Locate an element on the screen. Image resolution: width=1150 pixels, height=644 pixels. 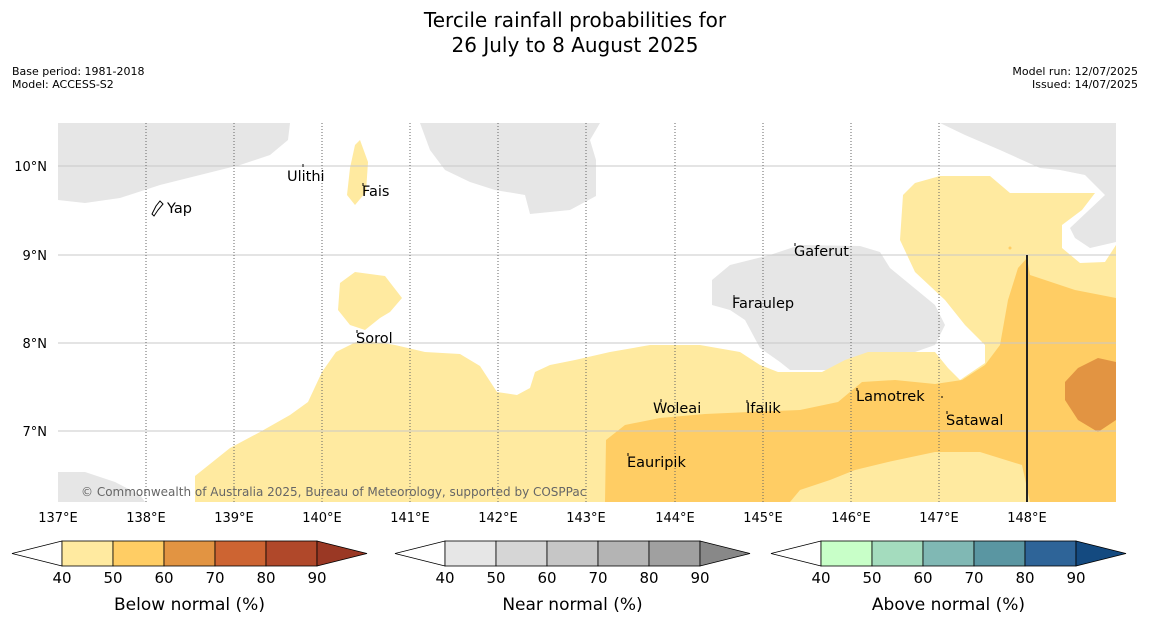
longitude-label: 143°E is located at coordinates (586, 518).